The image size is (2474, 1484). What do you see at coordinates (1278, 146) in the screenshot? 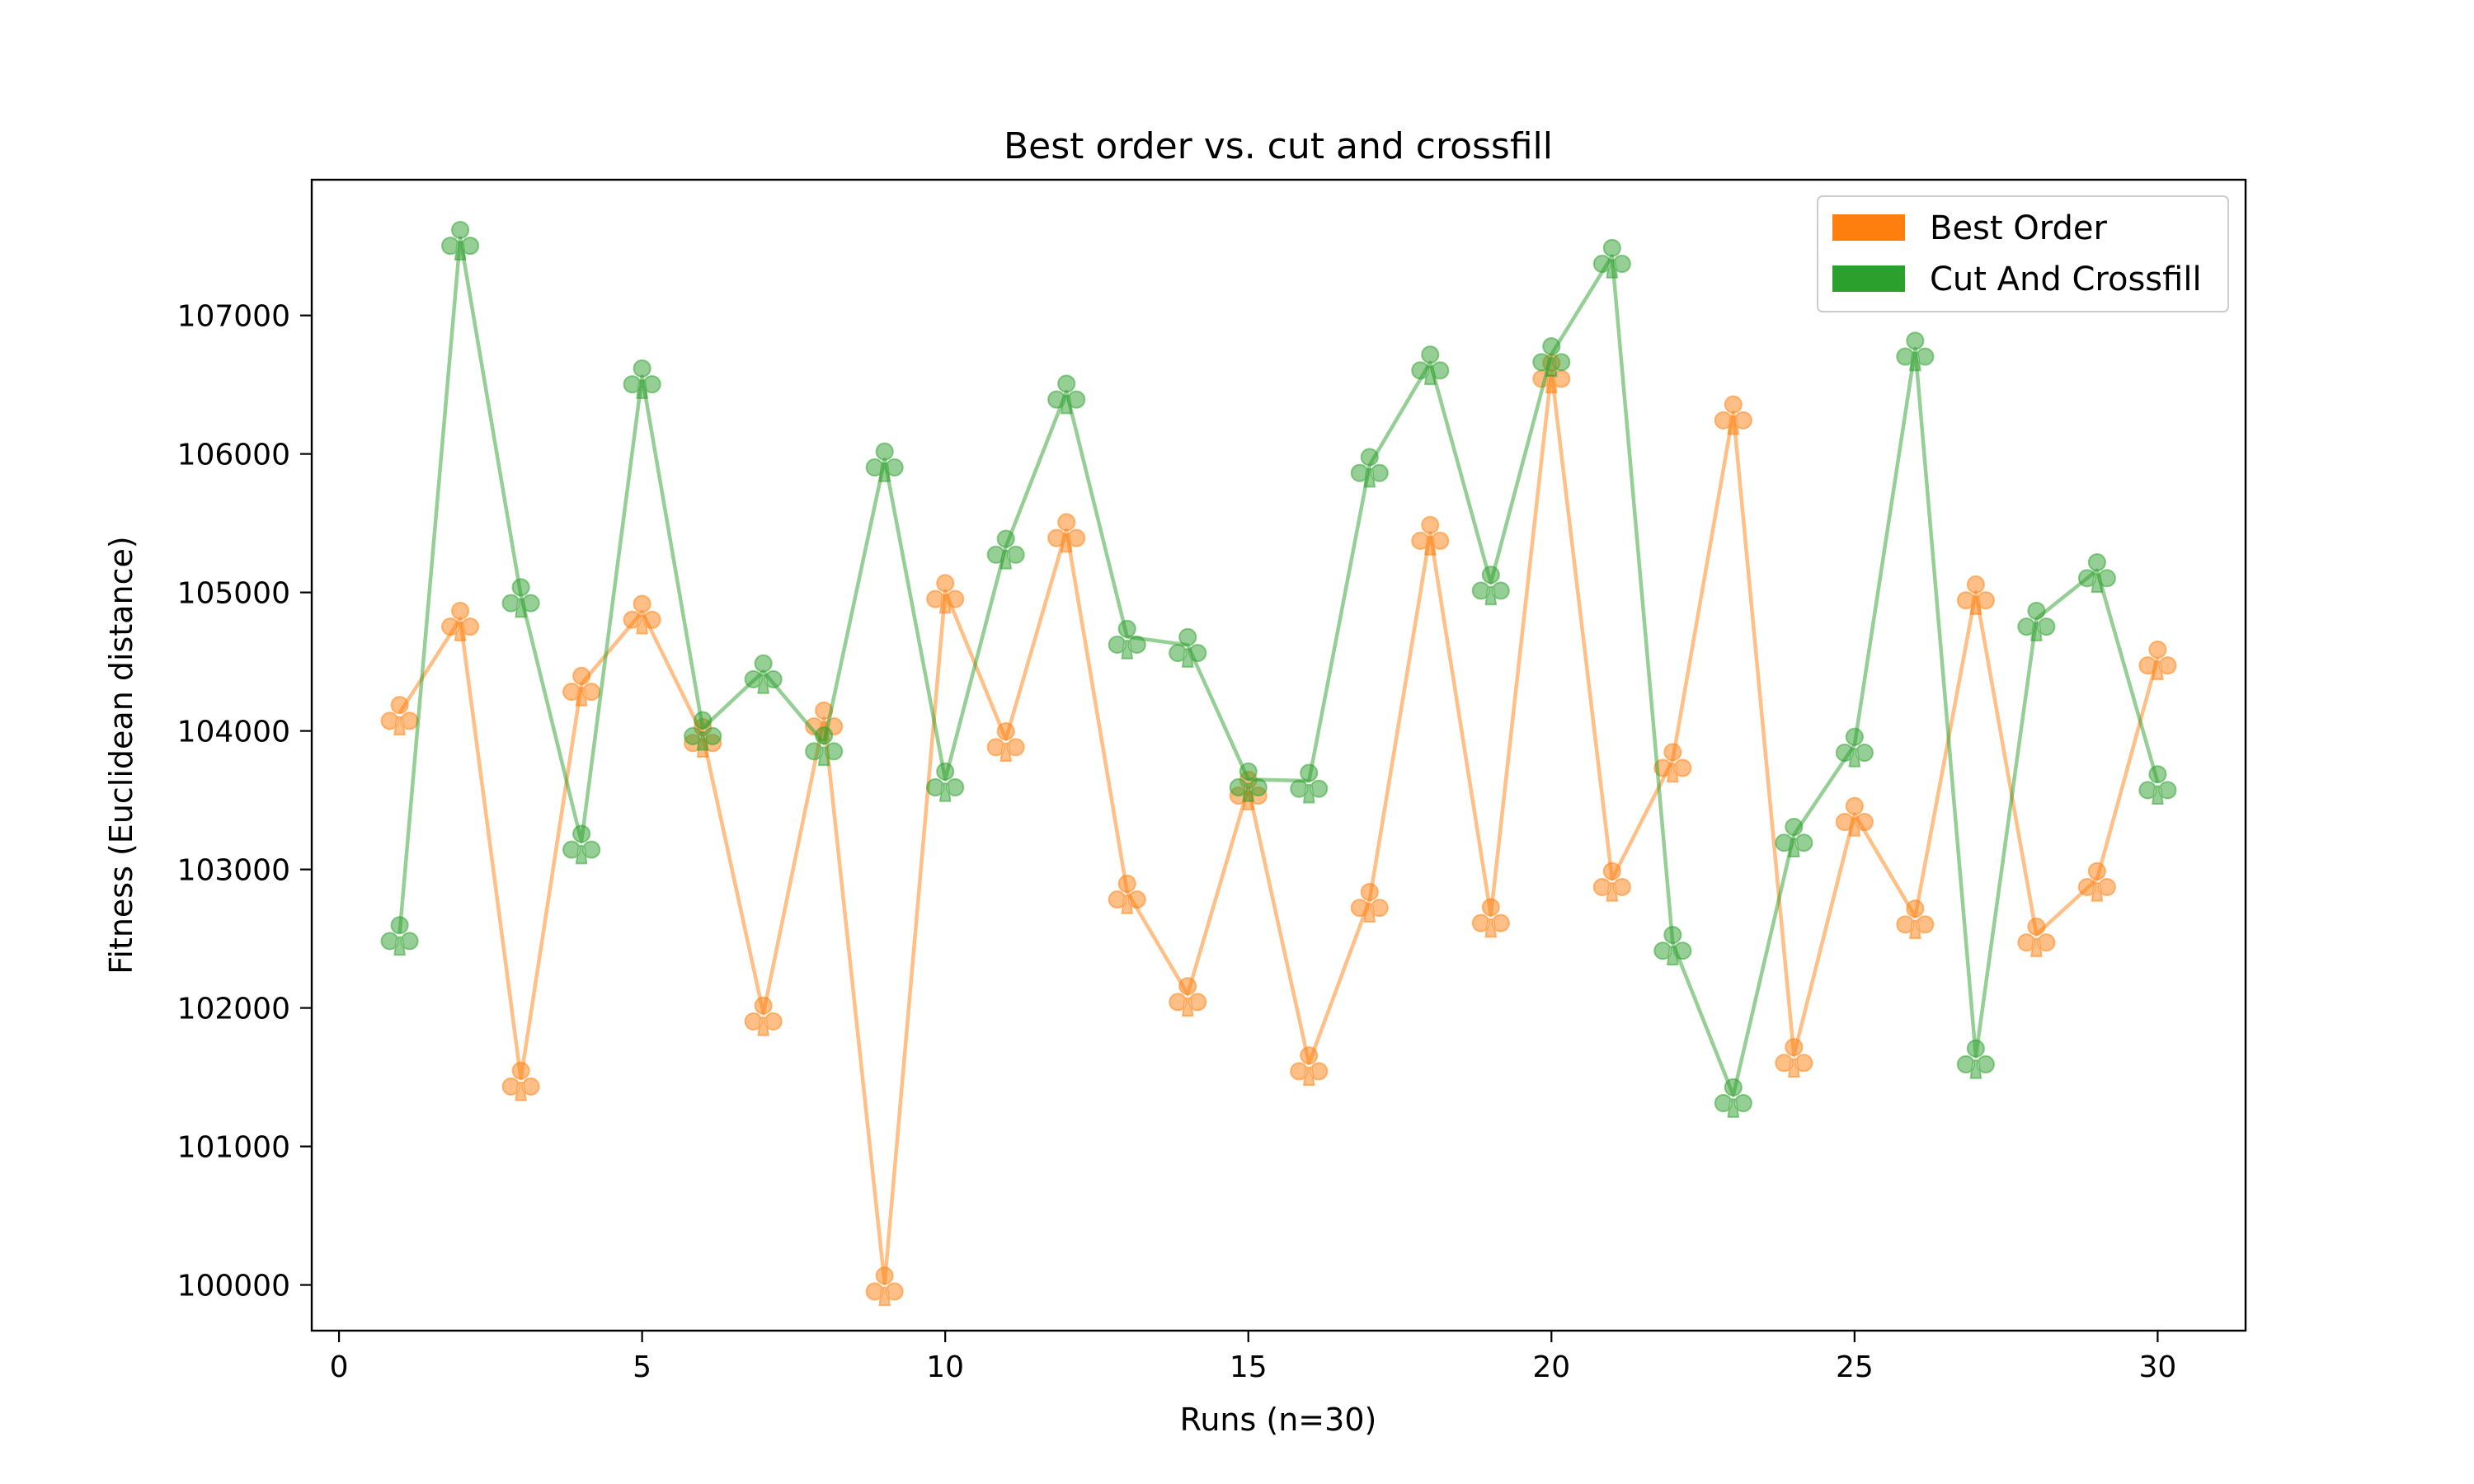
I see `chart-title: Best order vs. cut and crossfill` at bounding box center [1278, 146].